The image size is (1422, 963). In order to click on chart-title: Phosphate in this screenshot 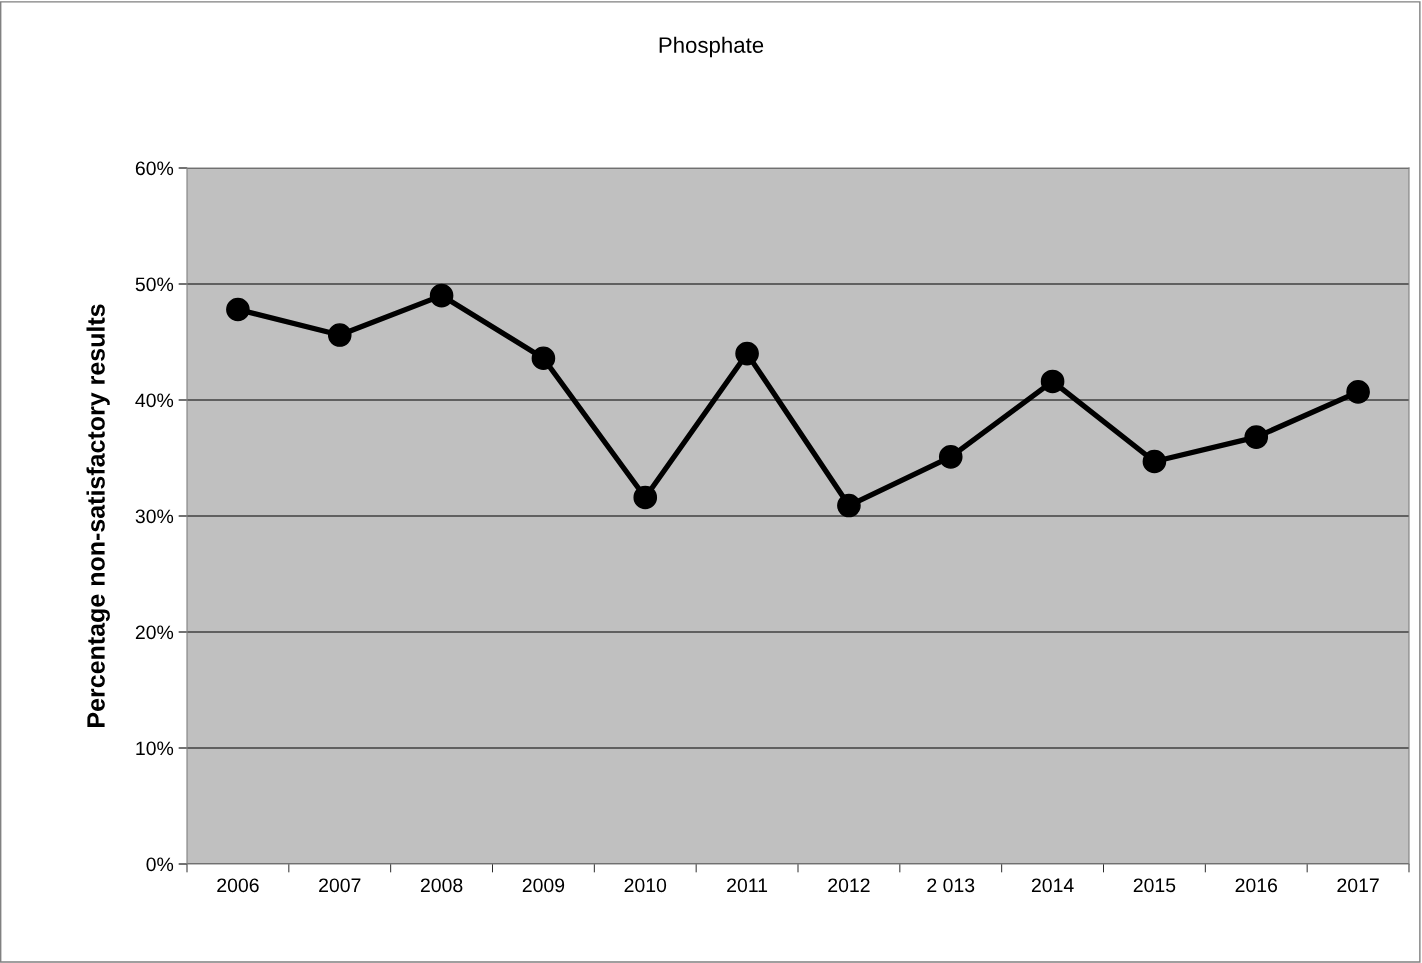, I will do `click(711, 47)`.